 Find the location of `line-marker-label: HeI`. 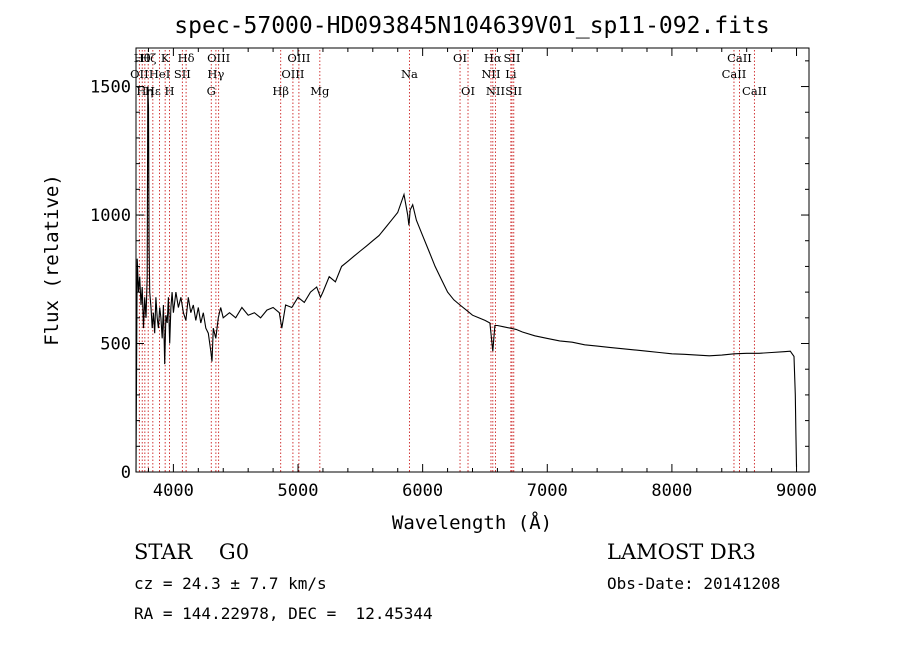

line-marker-label: HeI is located at coordinates (159, 74).